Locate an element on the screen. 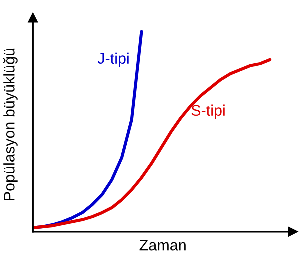  series-label: J-tipi is located at coordinates (113, 60).